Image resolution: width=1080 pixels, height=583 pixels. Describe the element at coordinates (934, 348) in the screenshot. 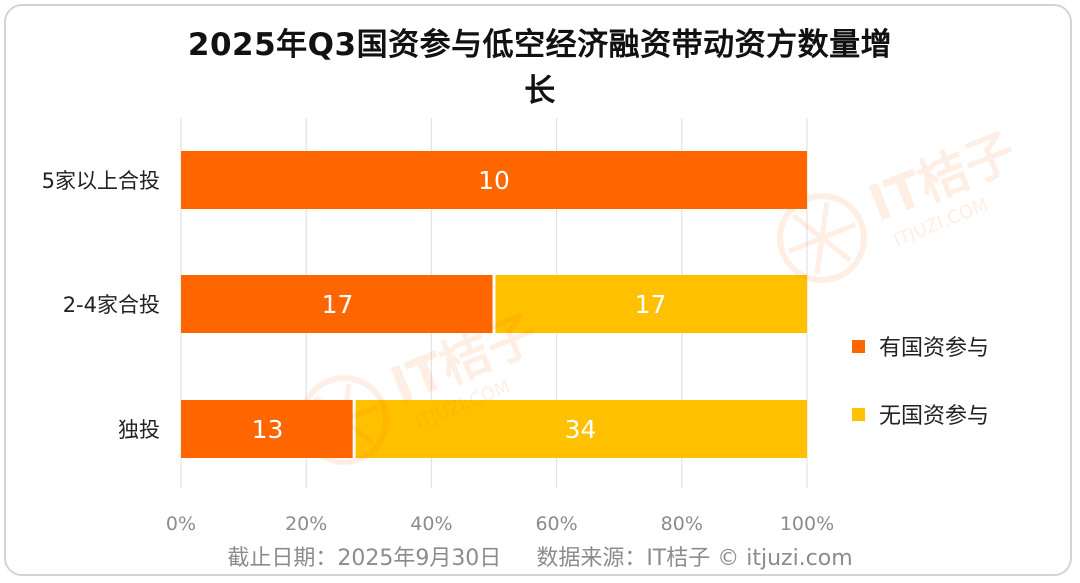

I see `legend-label: 有国资参与` at that location.